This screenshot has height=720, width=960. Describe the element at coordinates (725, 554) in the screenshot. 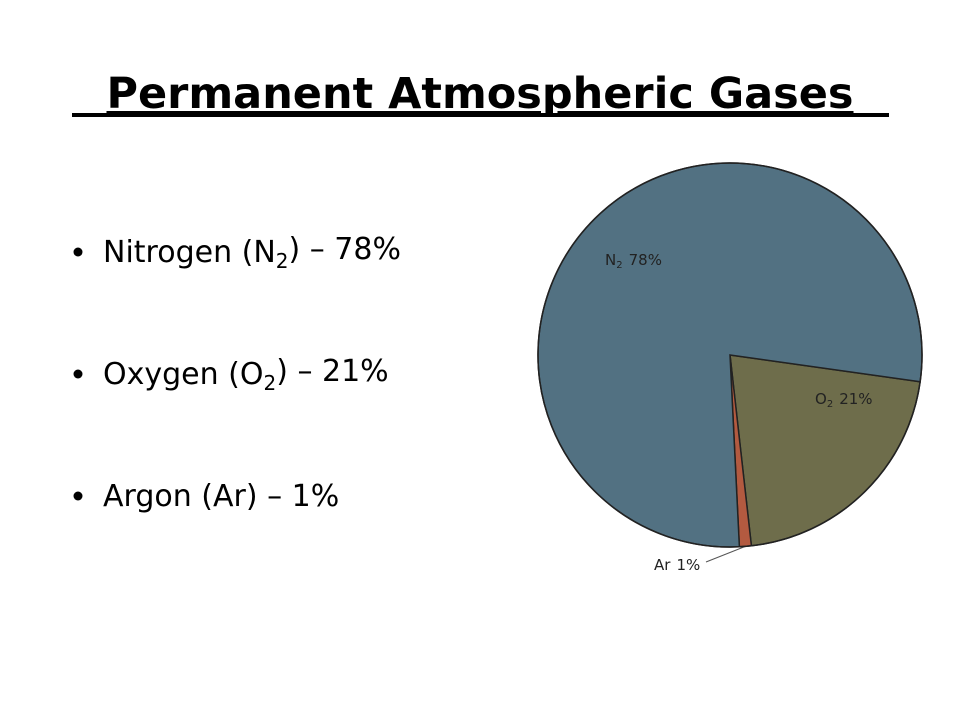

I see `leader-line` at that location.